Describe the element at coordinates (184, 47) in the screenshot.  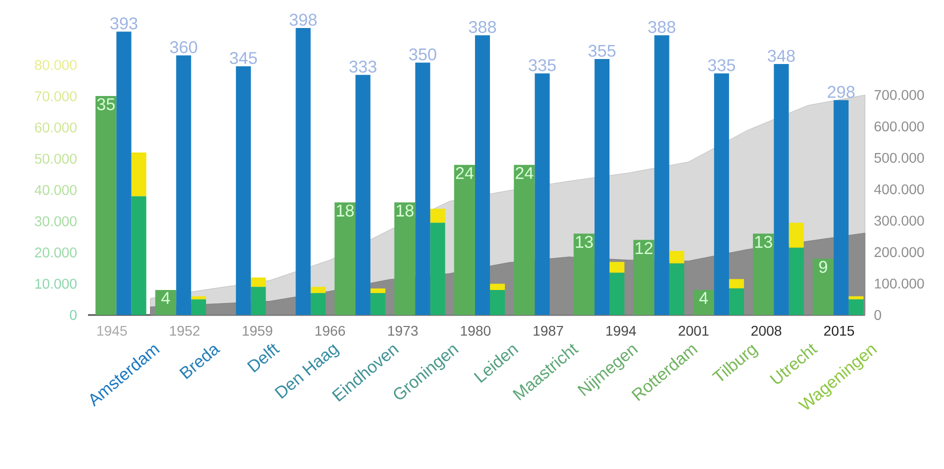
I see `data-label: 360` at that location.